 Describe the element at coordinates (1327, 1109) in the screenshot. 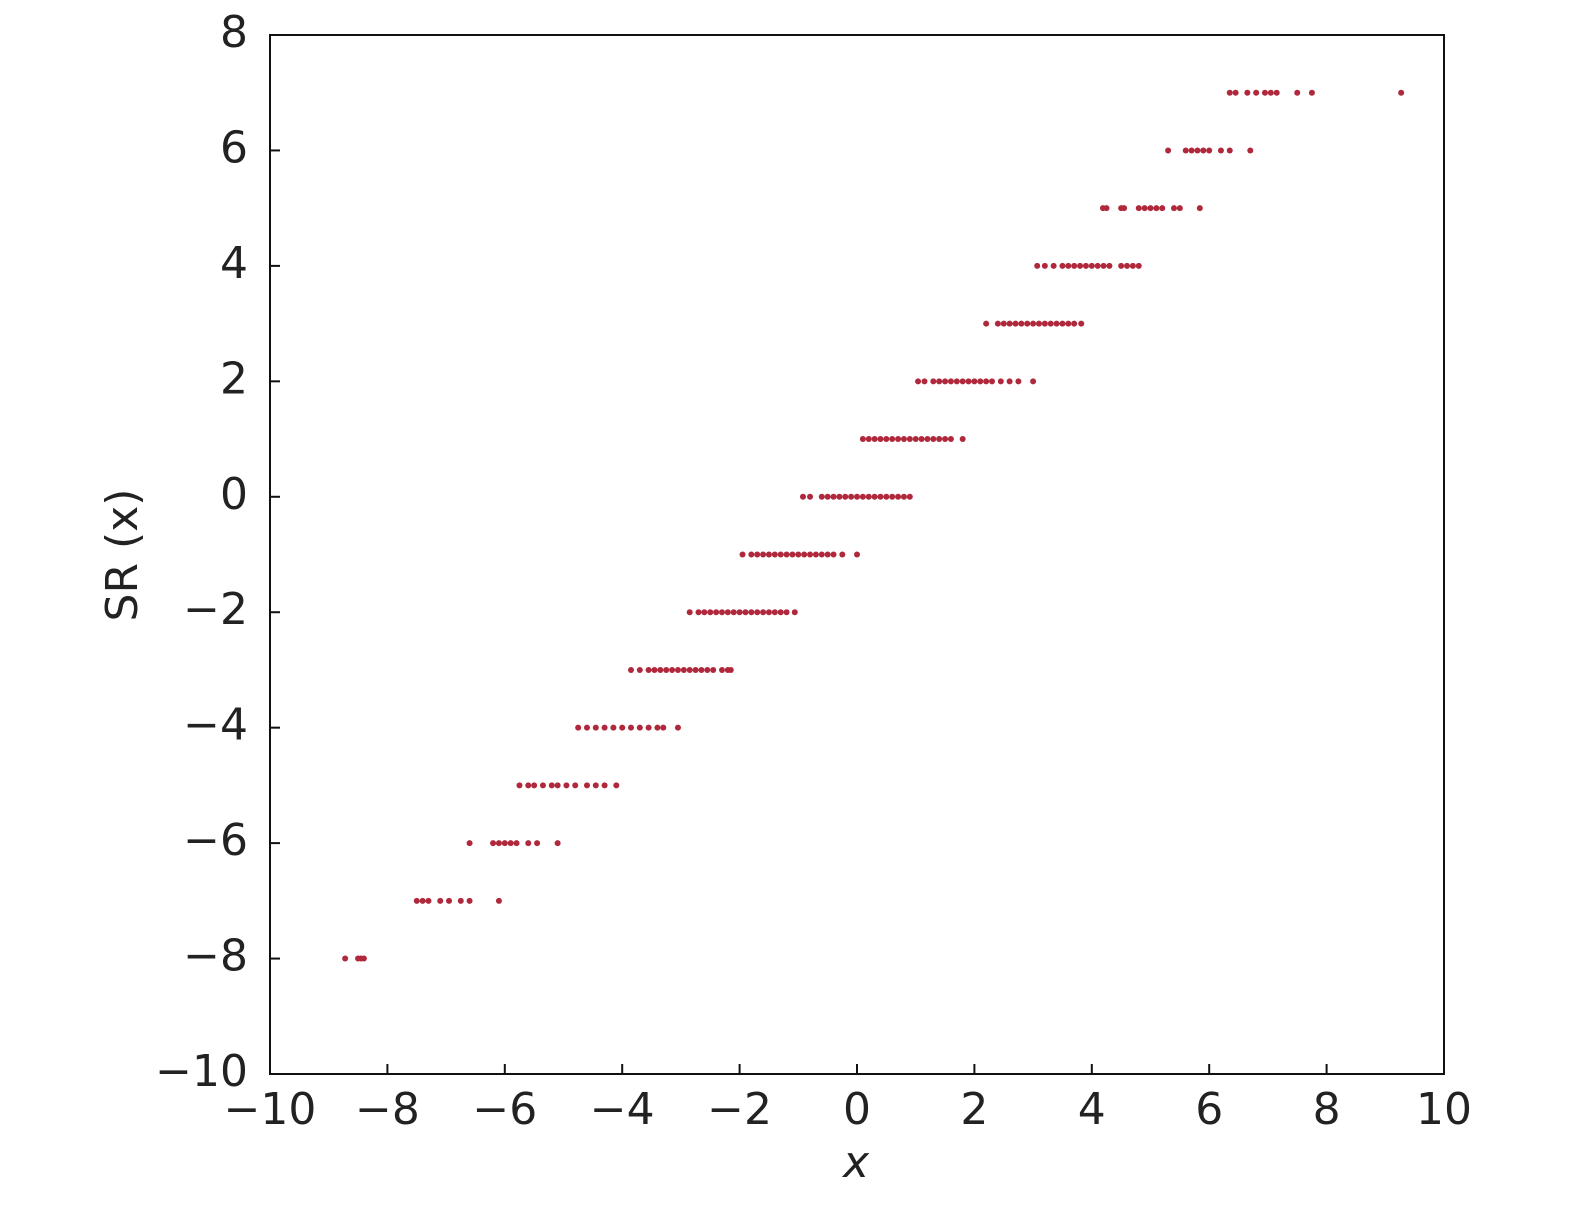

I see `x-tick-label: 8` at that location.